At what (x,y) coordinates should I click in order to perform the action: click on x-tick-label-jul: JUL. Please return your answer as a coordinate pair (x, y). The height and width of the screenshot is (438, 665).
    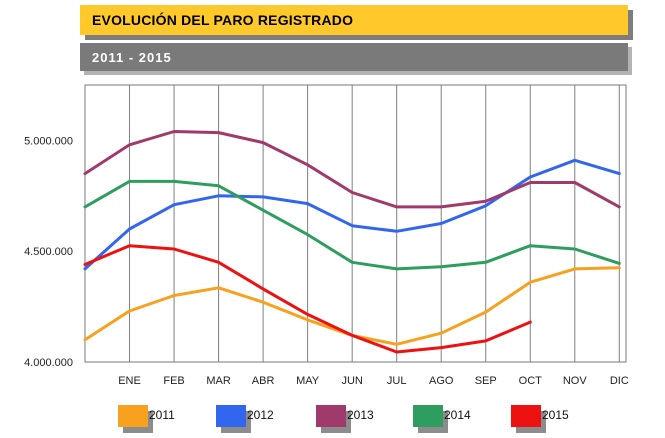
    Looking at the image, I should click on (397, 381).